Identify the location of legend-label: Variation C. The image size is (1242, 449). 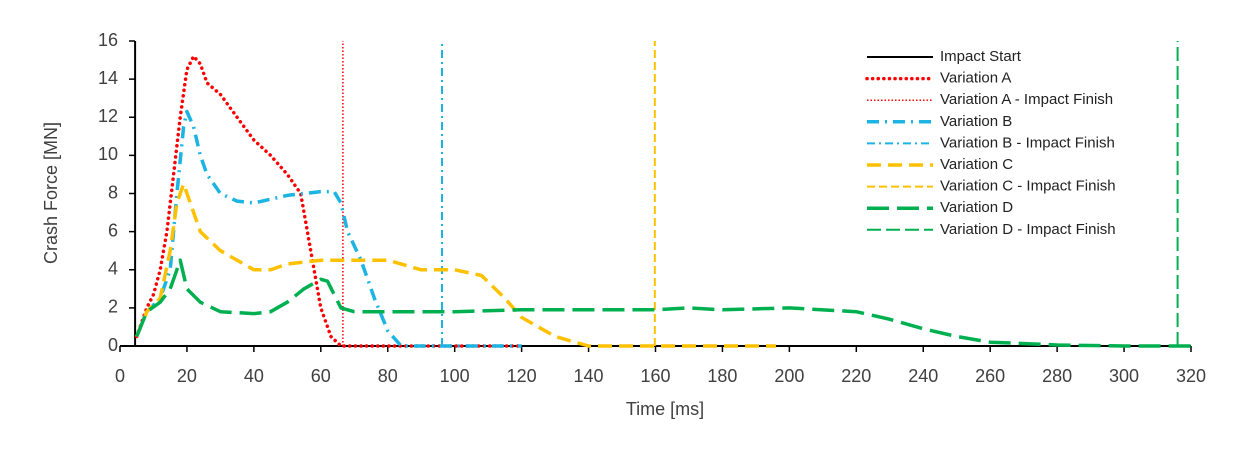
(976, 164).